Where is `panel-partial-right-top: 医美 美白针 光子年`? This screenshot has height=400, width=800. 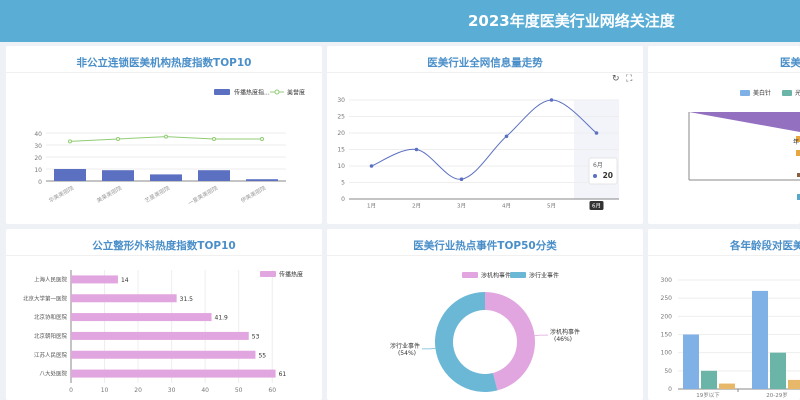 panel-partial-right-top: 医美 美白针 光子年 is located at coordinates (724, 135).